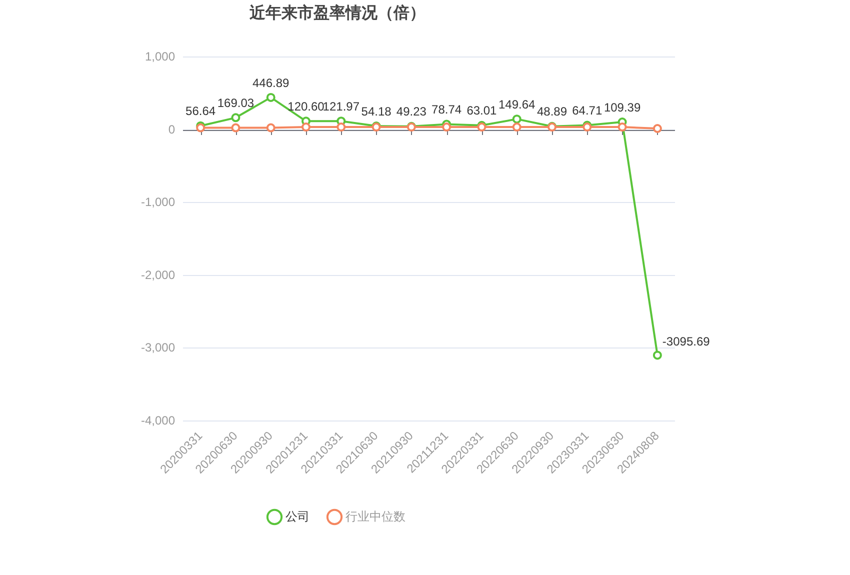 This screenshot has width=850, height=575. I want to click on data-label: 54.18, so click(376, 111).